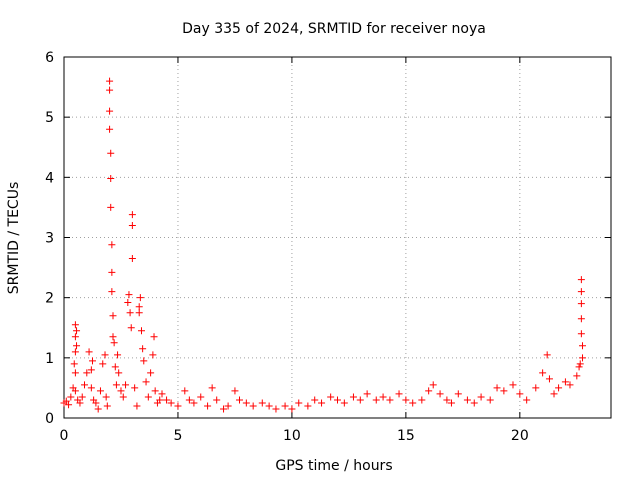 This screenshot has height=480, width=640. I want to click on x-tick-label: 10, so click(292, 436).